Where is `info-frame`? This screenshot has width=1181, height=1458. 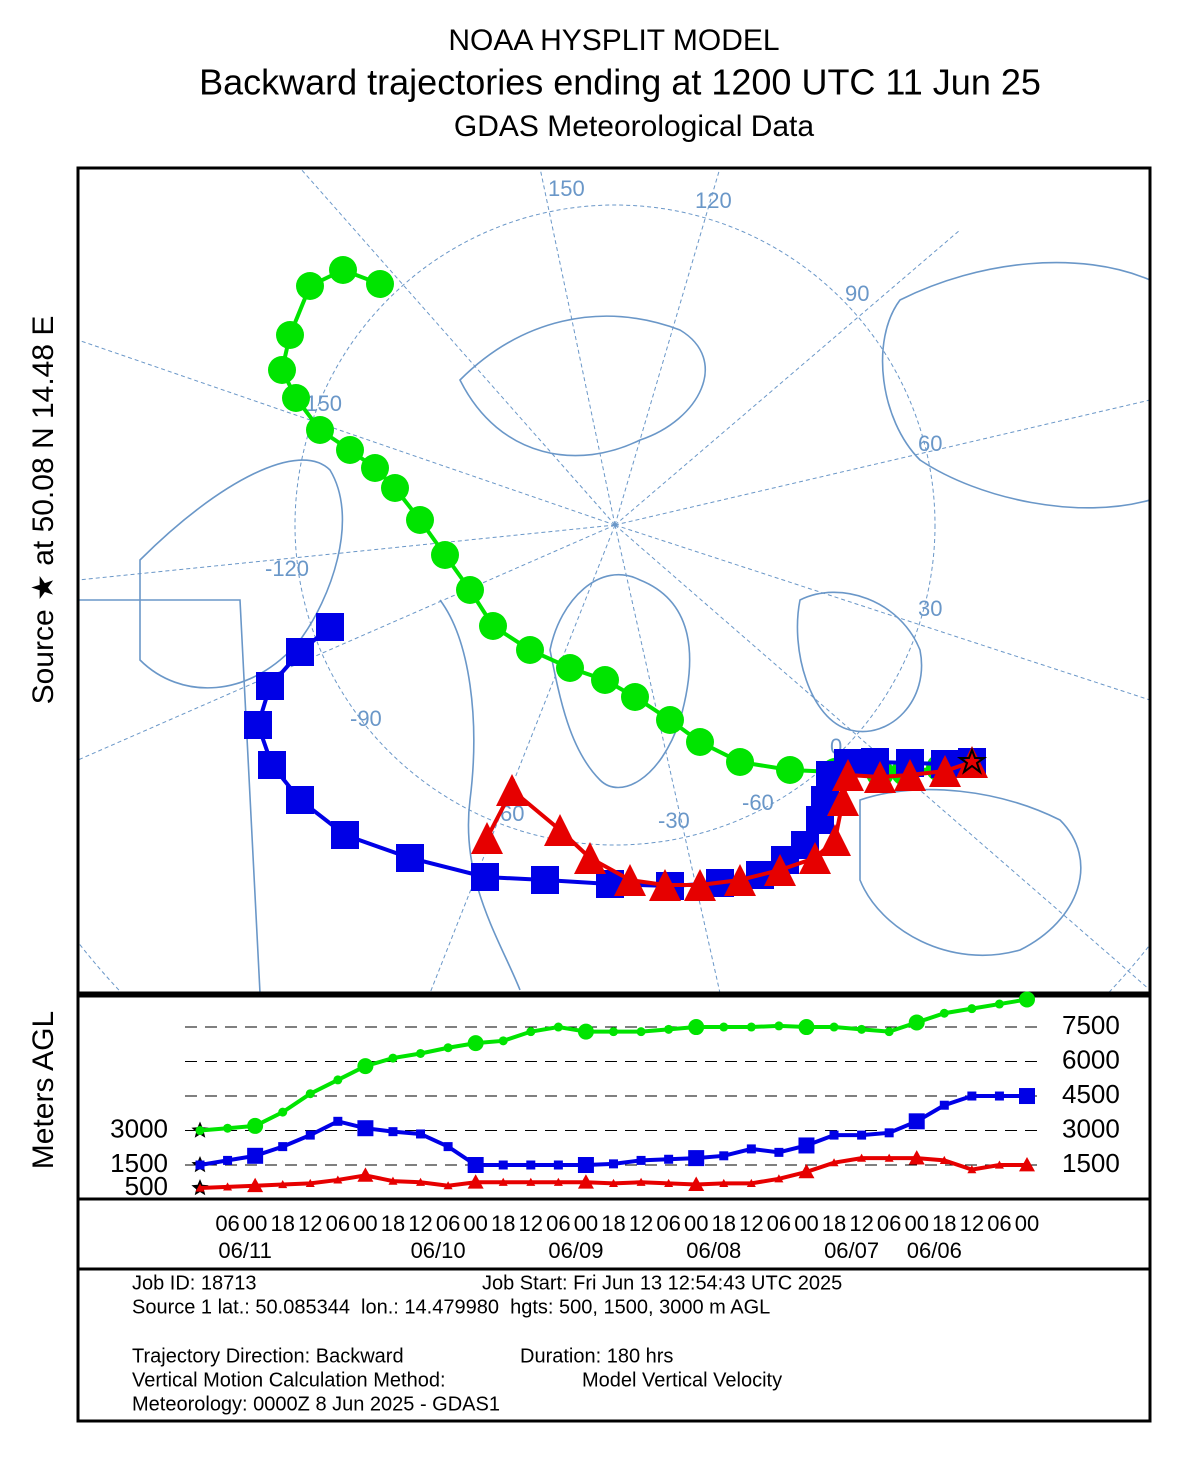 info-frame is located at coordinates (614, 1345).